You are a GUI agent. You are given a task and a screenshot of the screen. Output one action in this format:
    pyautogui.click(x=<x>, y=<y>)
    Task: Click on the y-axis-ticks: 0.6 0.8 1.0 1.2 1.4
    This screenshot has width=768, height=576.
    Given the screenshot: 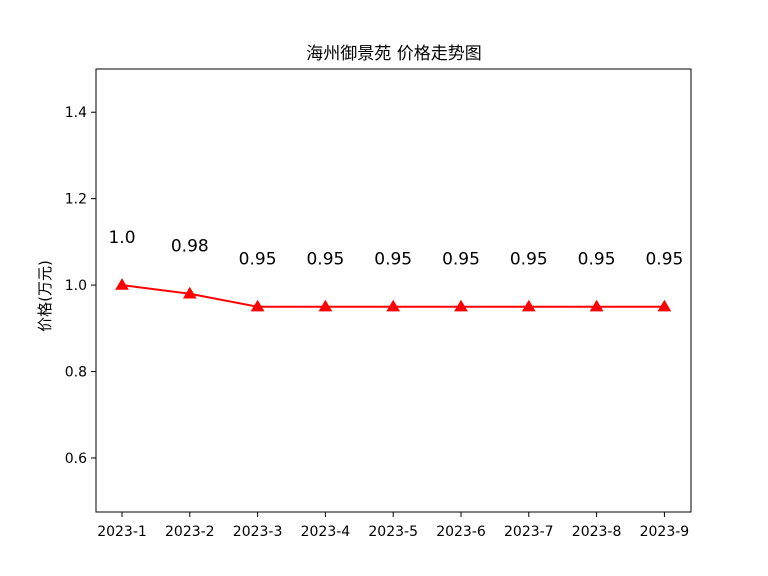 What is the action you would take?
    pyautogui.click(x=80, y=286)
    